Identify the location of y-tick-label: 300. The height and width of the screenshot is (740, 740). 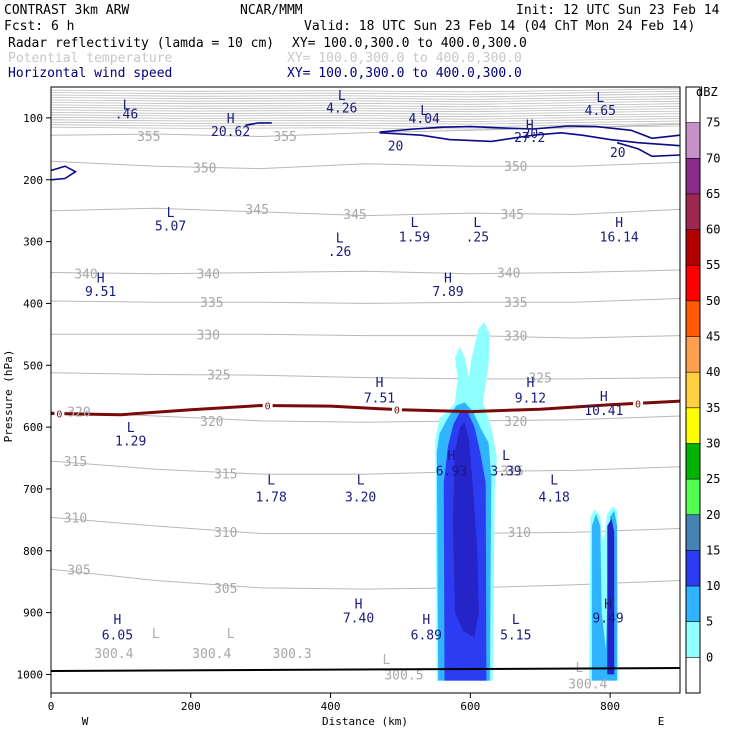
(33, 242).